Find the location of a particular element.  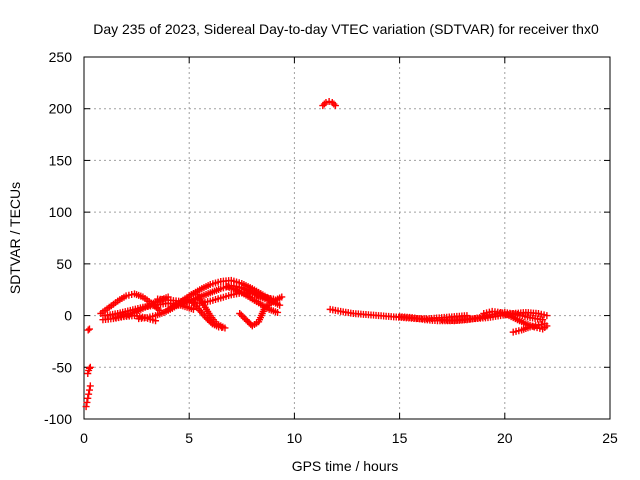

series-arc-b is located at coordinates (149, 309).